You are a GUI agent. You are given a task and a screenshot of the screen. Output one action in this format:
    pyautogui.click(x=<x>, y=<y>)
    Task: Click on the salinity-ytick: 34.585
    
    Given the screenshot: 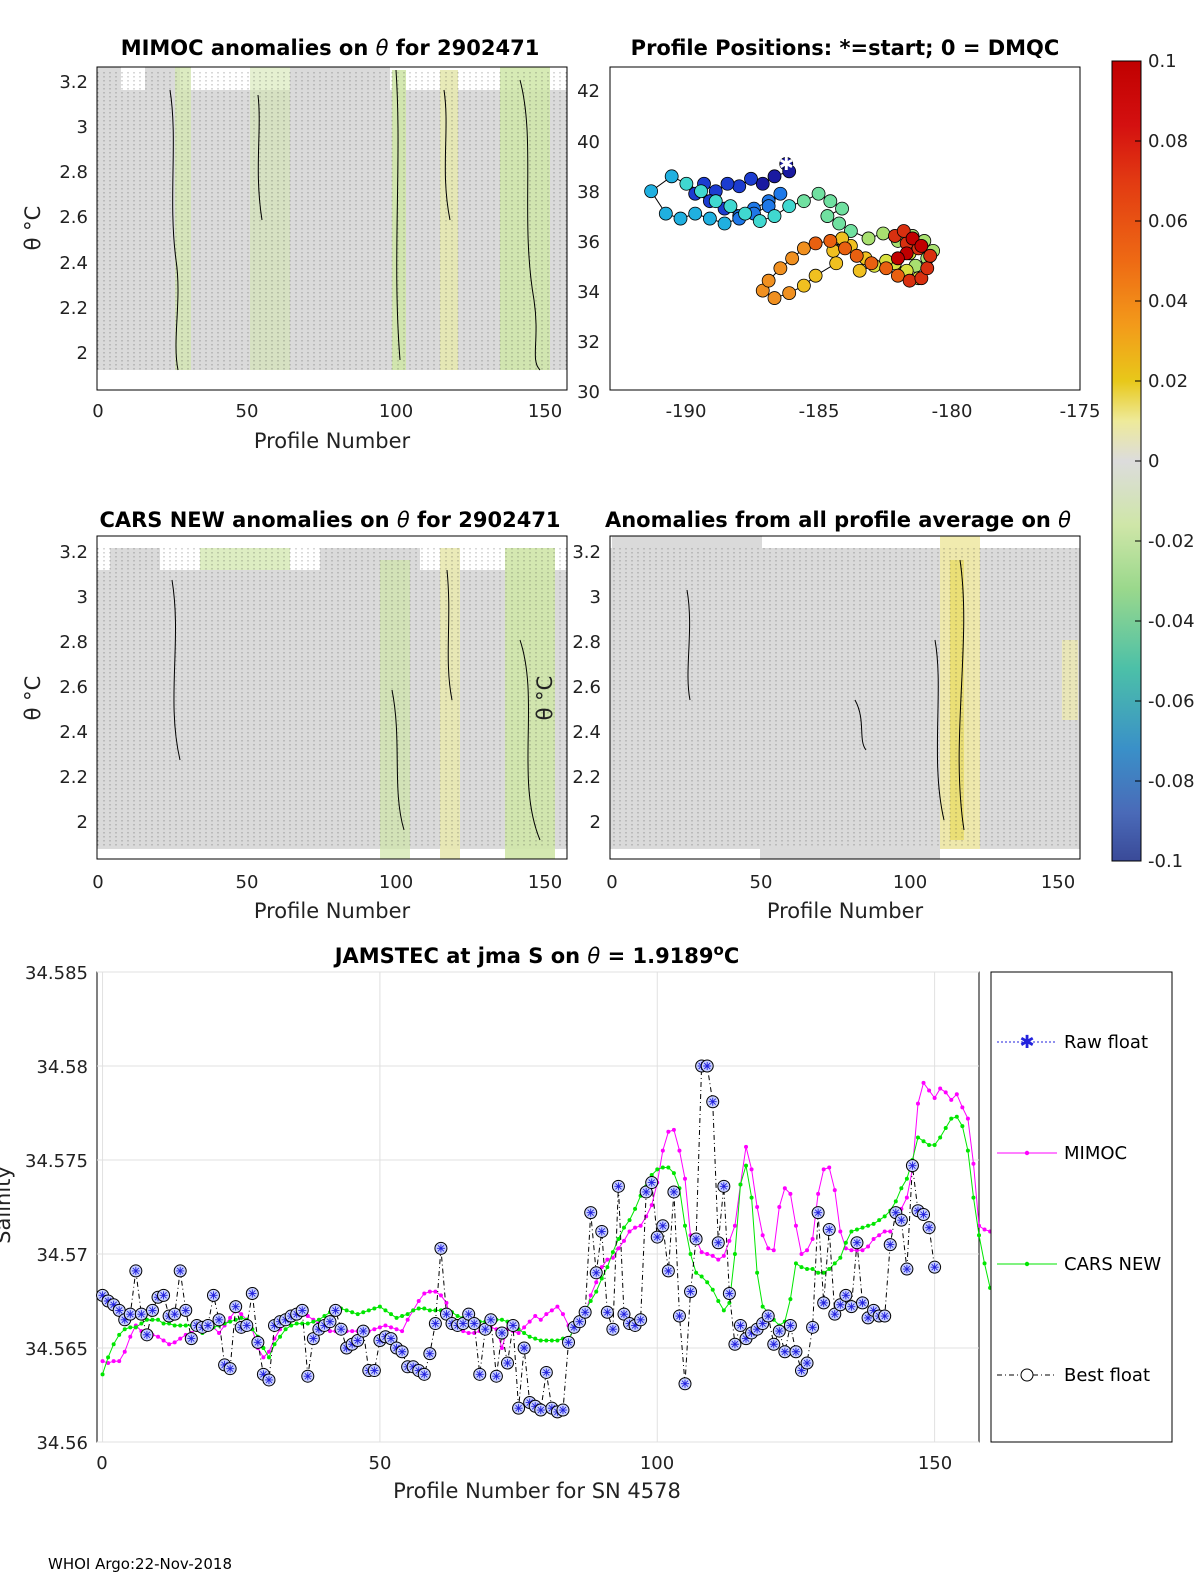 What is the action you would take?
    pyautogui.click(x=56, y=973)
    